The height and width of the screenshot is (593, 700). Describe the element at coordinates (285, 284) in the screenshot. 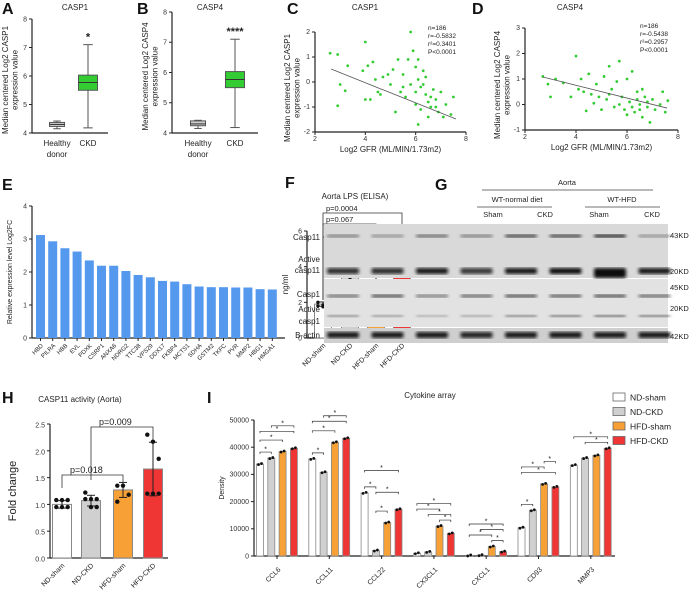

I see `y-axis-label: ng/ml` at that location.